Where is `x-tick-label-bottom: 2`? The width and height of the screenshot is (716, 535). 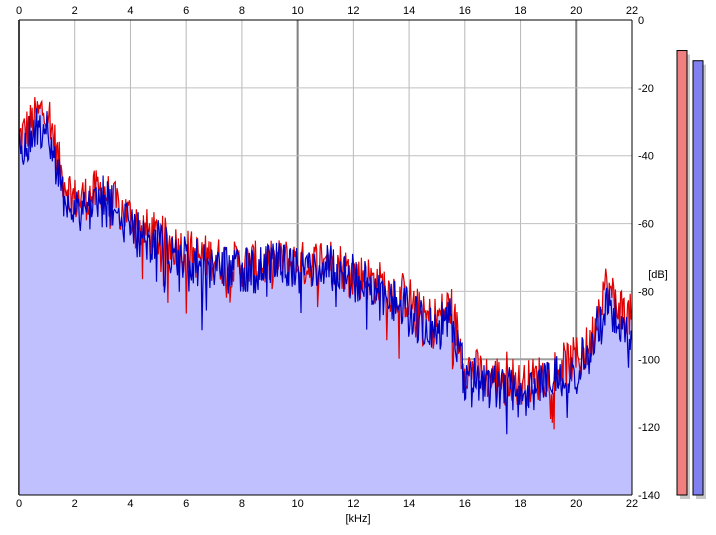 x-tick-label-bottom: 2 is located at coordinates (75, 504).